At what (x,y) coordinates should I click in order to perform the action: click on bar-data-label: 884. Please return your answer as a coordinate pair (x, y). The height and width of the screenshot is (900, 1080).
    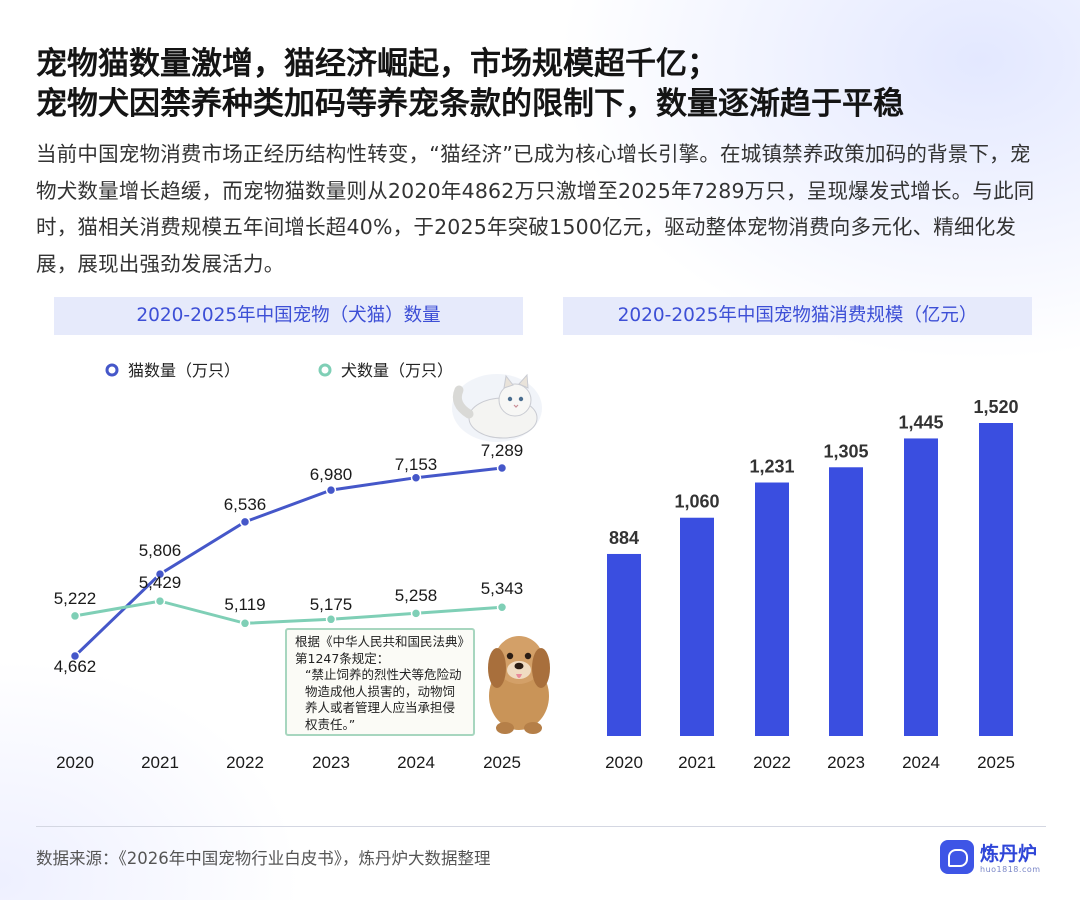
    Looking at the image, I should click on (624, 538).